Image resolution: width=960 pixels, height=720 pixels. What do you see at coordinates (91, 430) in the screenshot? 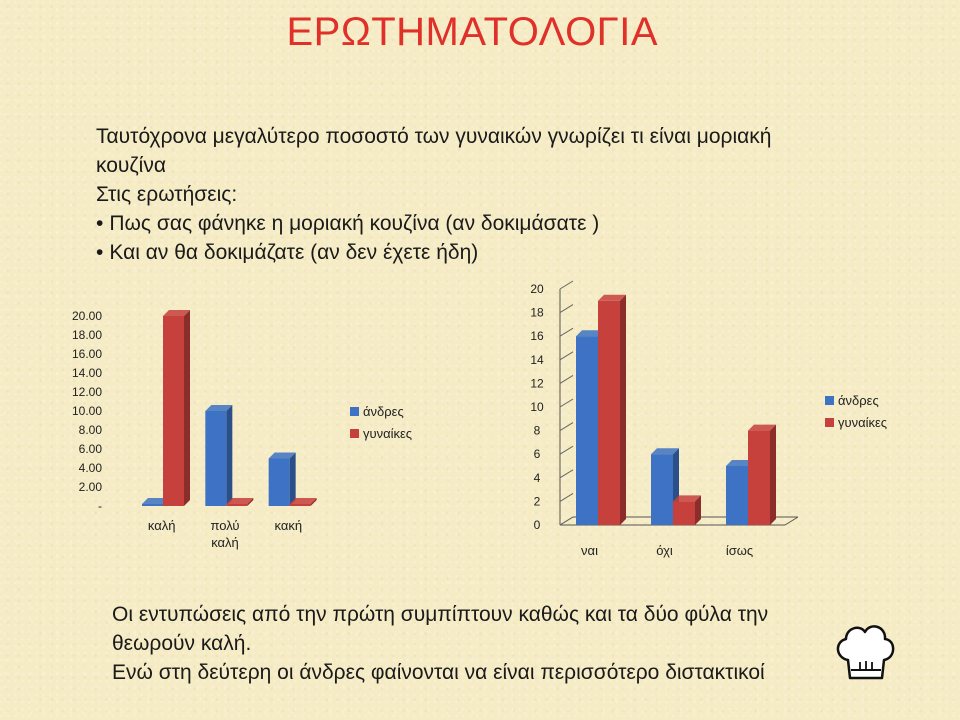
I see `y-tick-label: 8.00` at bounding box center [91, 430].